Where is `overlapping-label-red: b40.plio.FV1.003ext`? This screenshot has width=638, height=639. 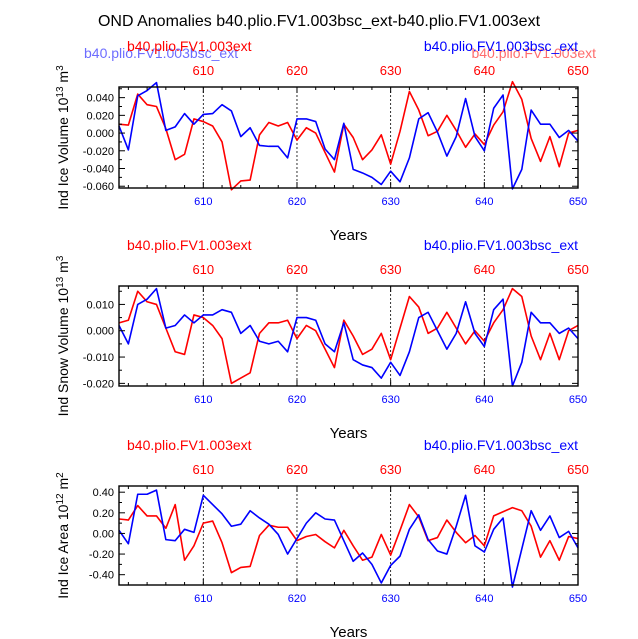
overlapping-label-red: b40.plio.FV1.003ext is located at coordinates (533, 53).